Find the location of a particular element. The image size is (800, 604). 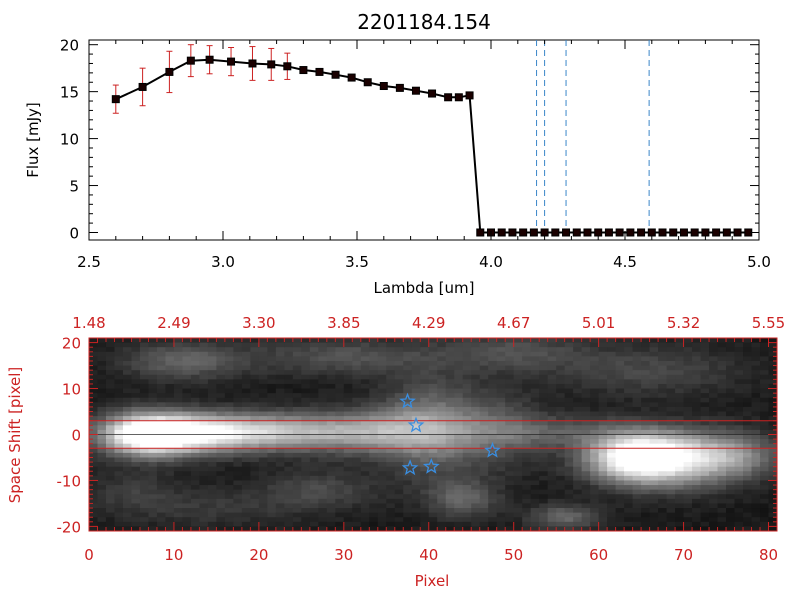

data-point is located at coordinates (576, 232).